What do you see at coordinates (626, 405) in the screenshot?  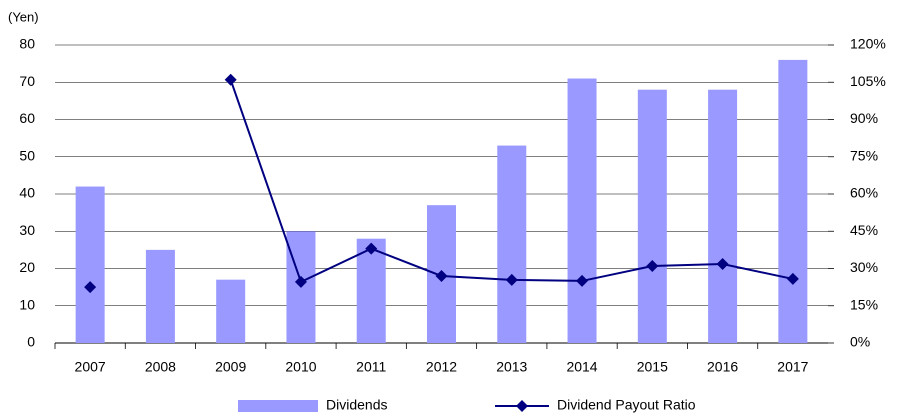 I see `legend-label: Dividend Payout Ratio` at bounding box center [626, 405].